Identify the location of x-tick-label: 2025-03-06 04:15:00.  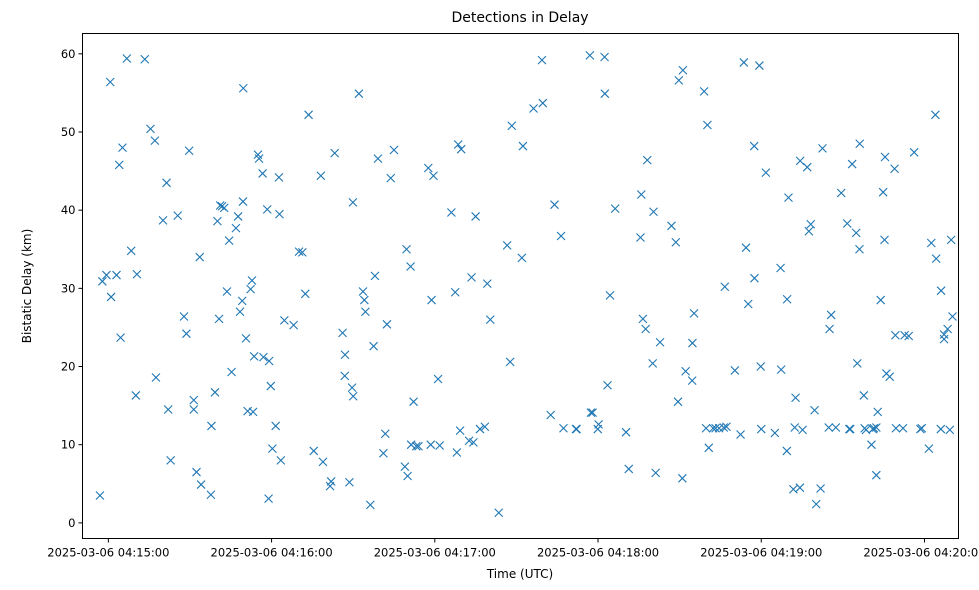
(108, 553).